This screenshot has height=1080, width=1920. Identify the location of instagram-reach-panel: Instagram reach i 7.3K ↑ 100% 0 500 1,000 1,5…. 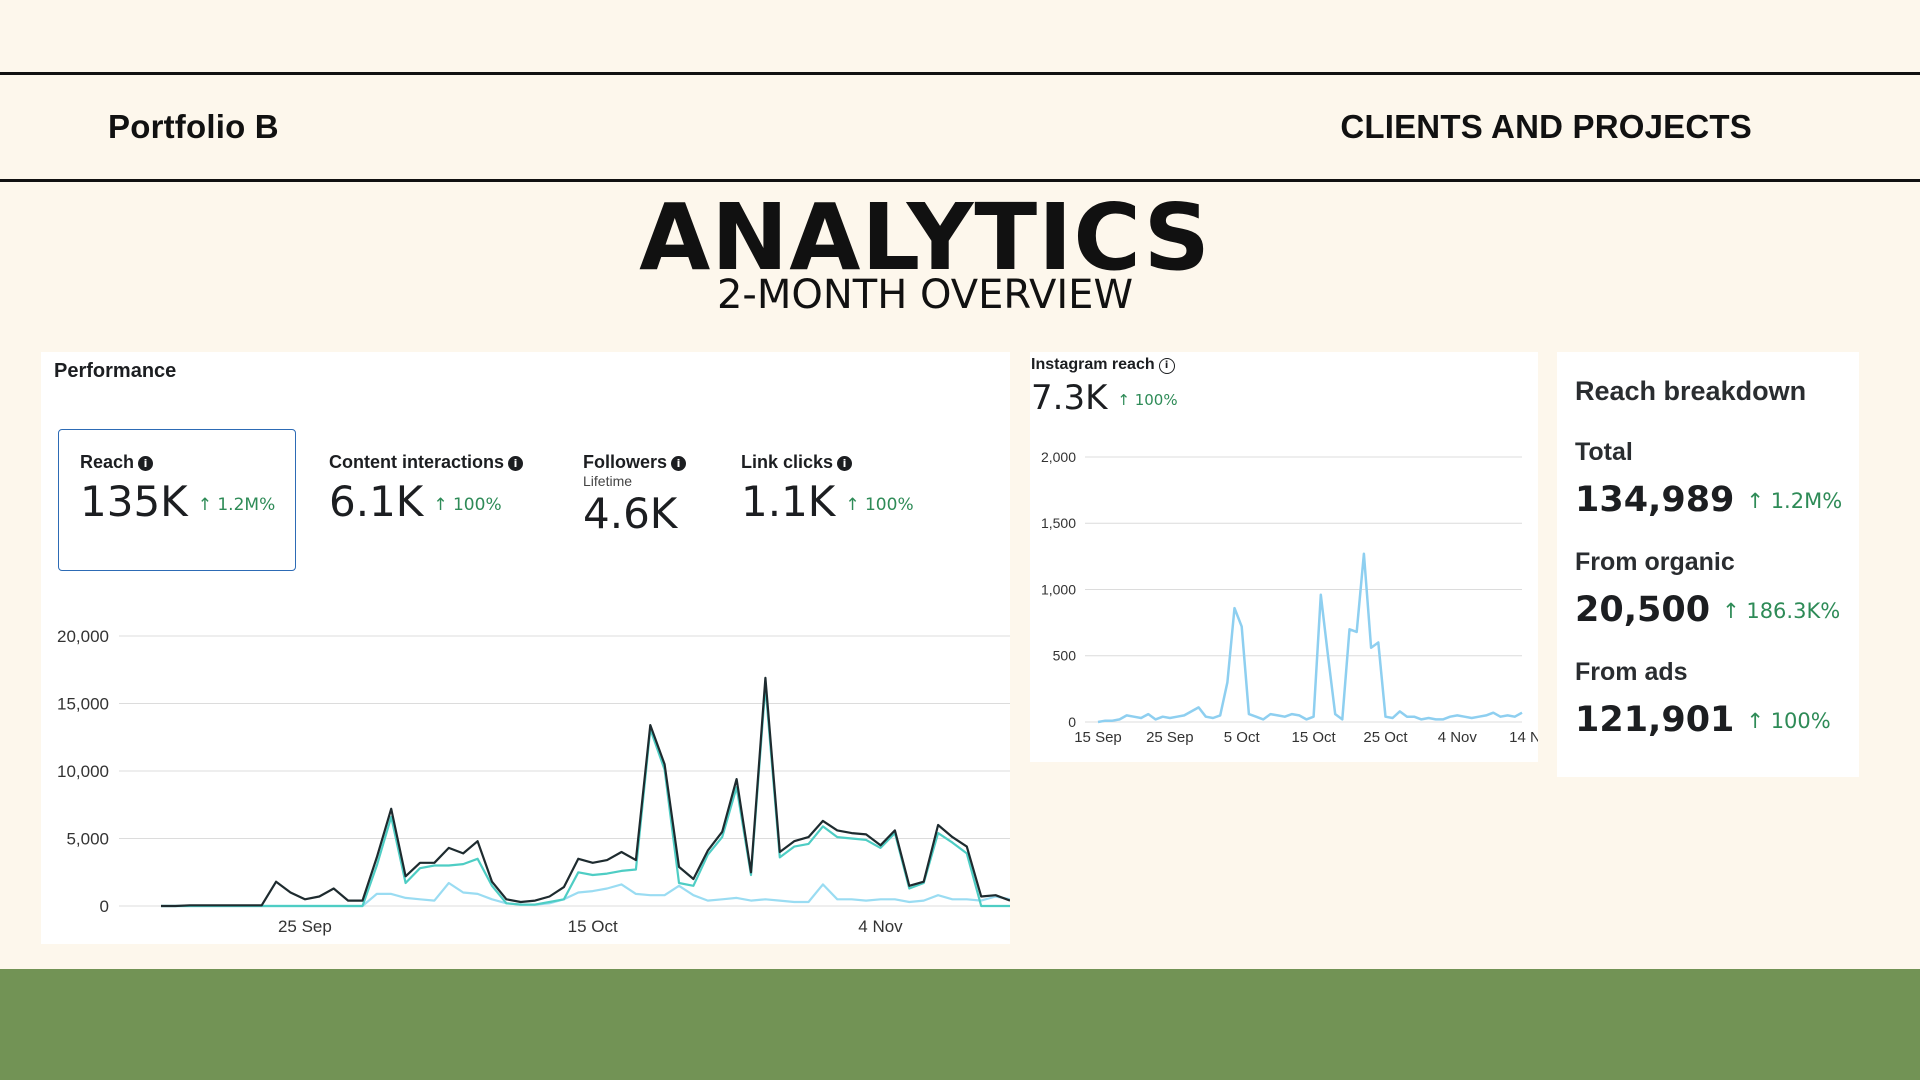
(1284, 557).